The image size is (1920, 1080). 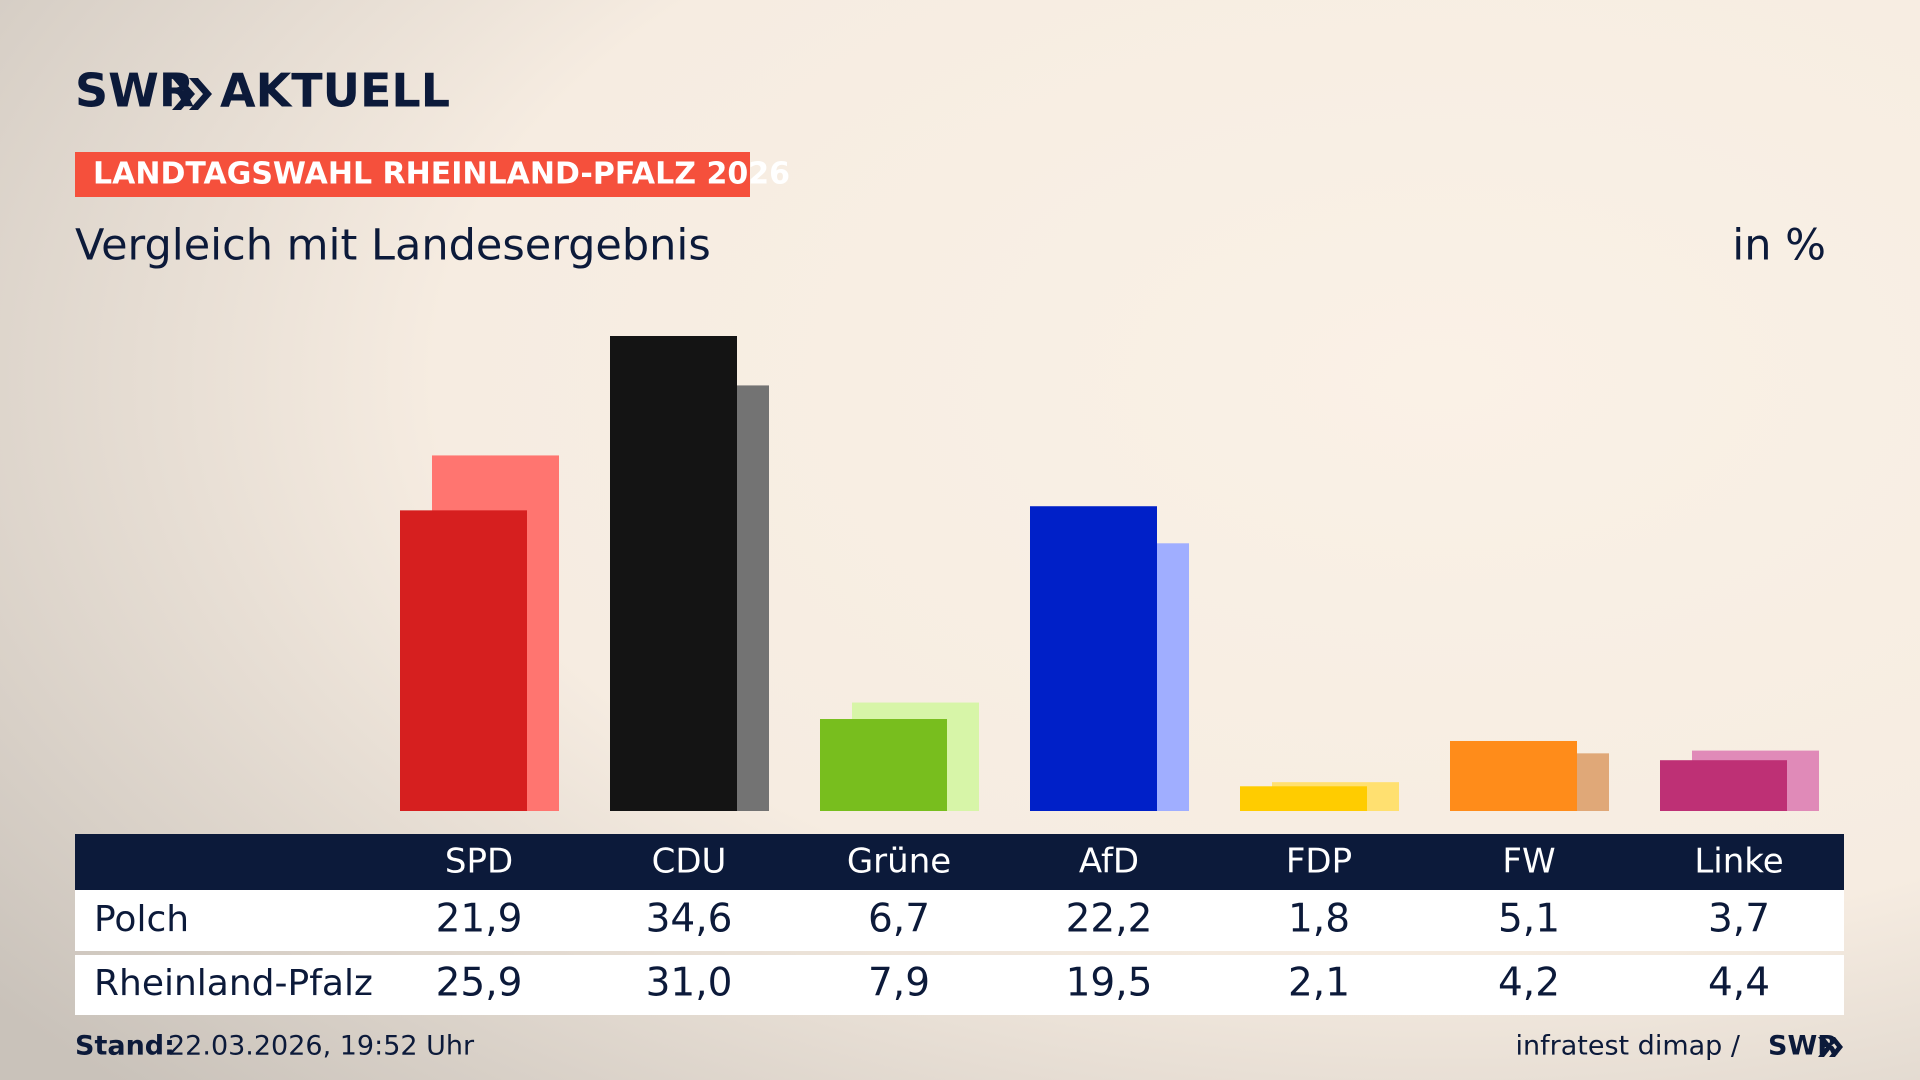 I want to click on value-label: 22,2, so click(x=1109, y=919).